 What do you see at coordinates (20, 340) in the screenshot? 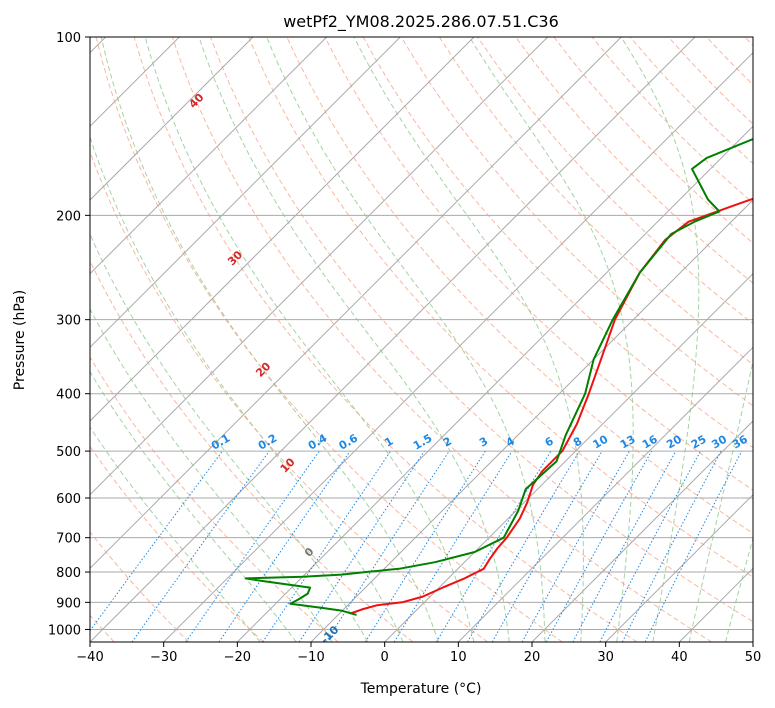
I see `y-axis-label: Pressure (hPa)` at bounding box center [20, 340].